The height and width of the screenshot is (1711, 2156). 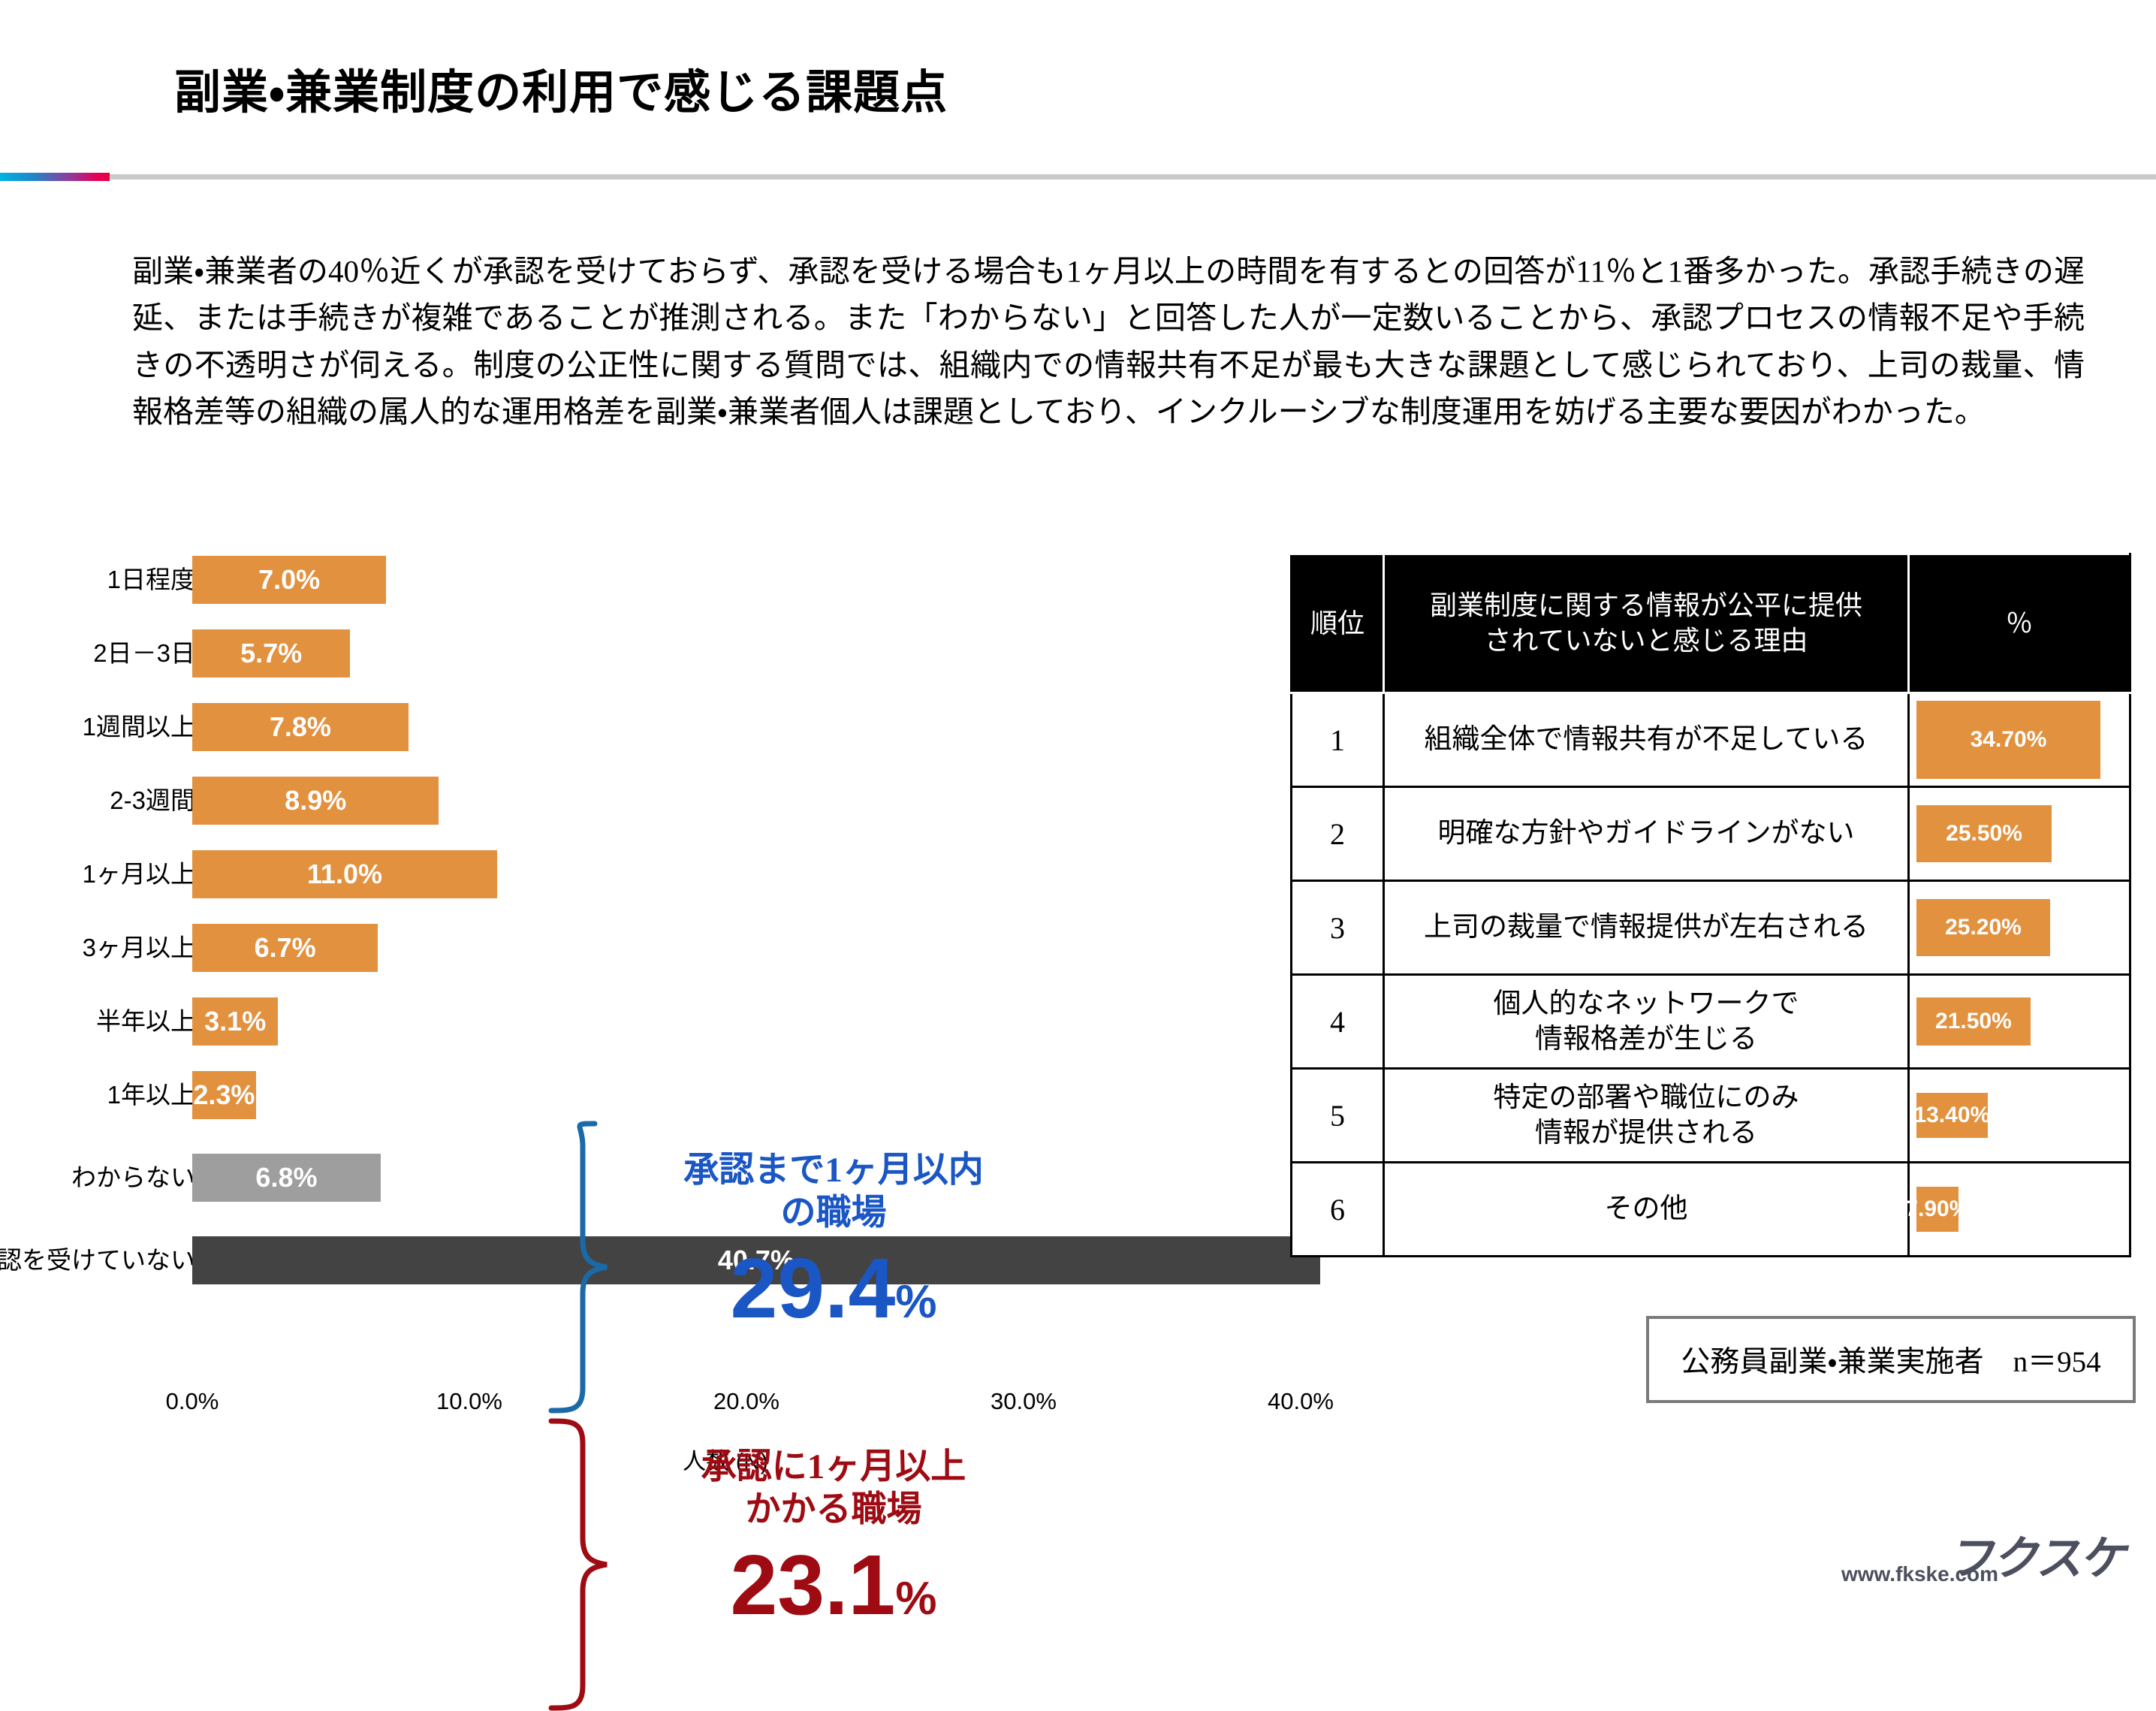 I want to click on bar-value-label: 7.8%, so click(x=300, y=726).